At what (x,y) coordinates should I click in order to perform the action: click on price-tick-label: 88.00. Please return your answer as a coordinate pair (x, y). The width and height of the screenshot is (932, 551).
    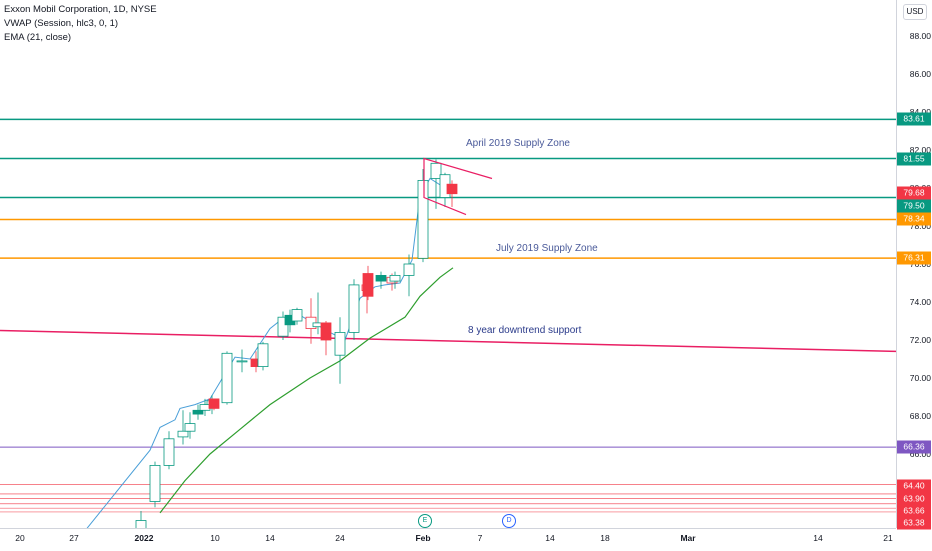
    Looking at the image, I should click on (920, 36).